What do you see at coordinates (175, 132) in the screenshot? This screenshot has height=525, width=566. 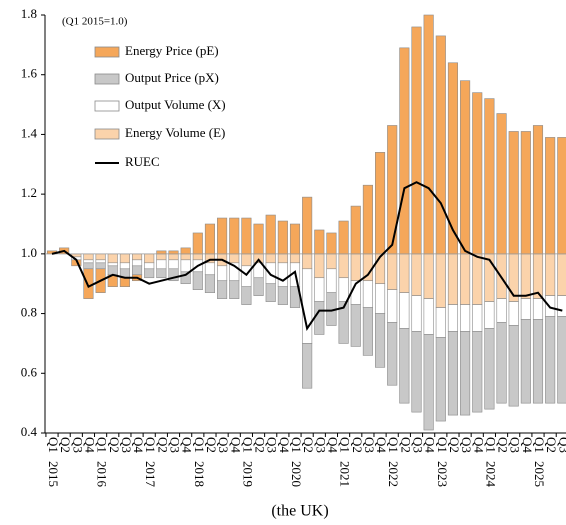 I see `legend-label: Energy Volume (E)` at bounding box center [175, 132].